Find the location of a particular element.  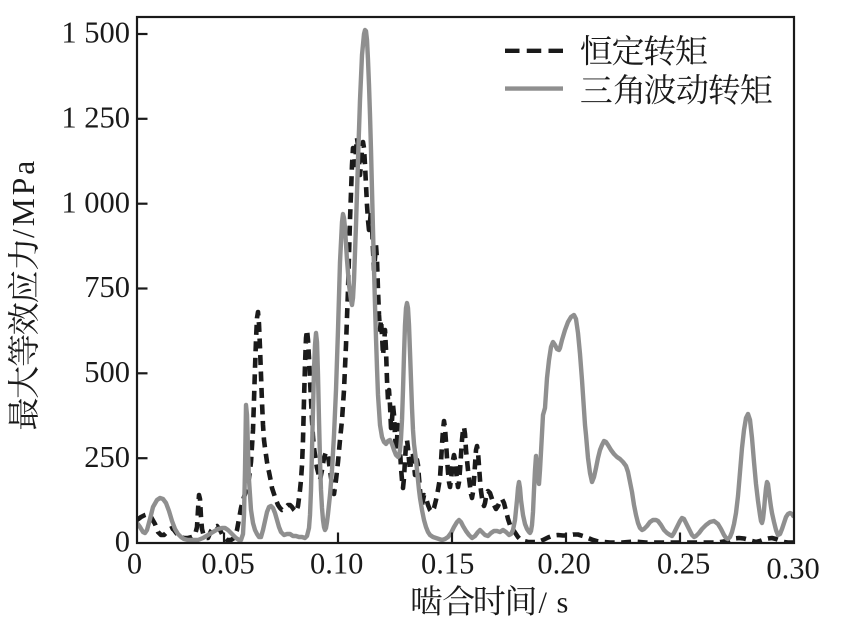

svg-text: /MPa is located at coordinates (23, 198).